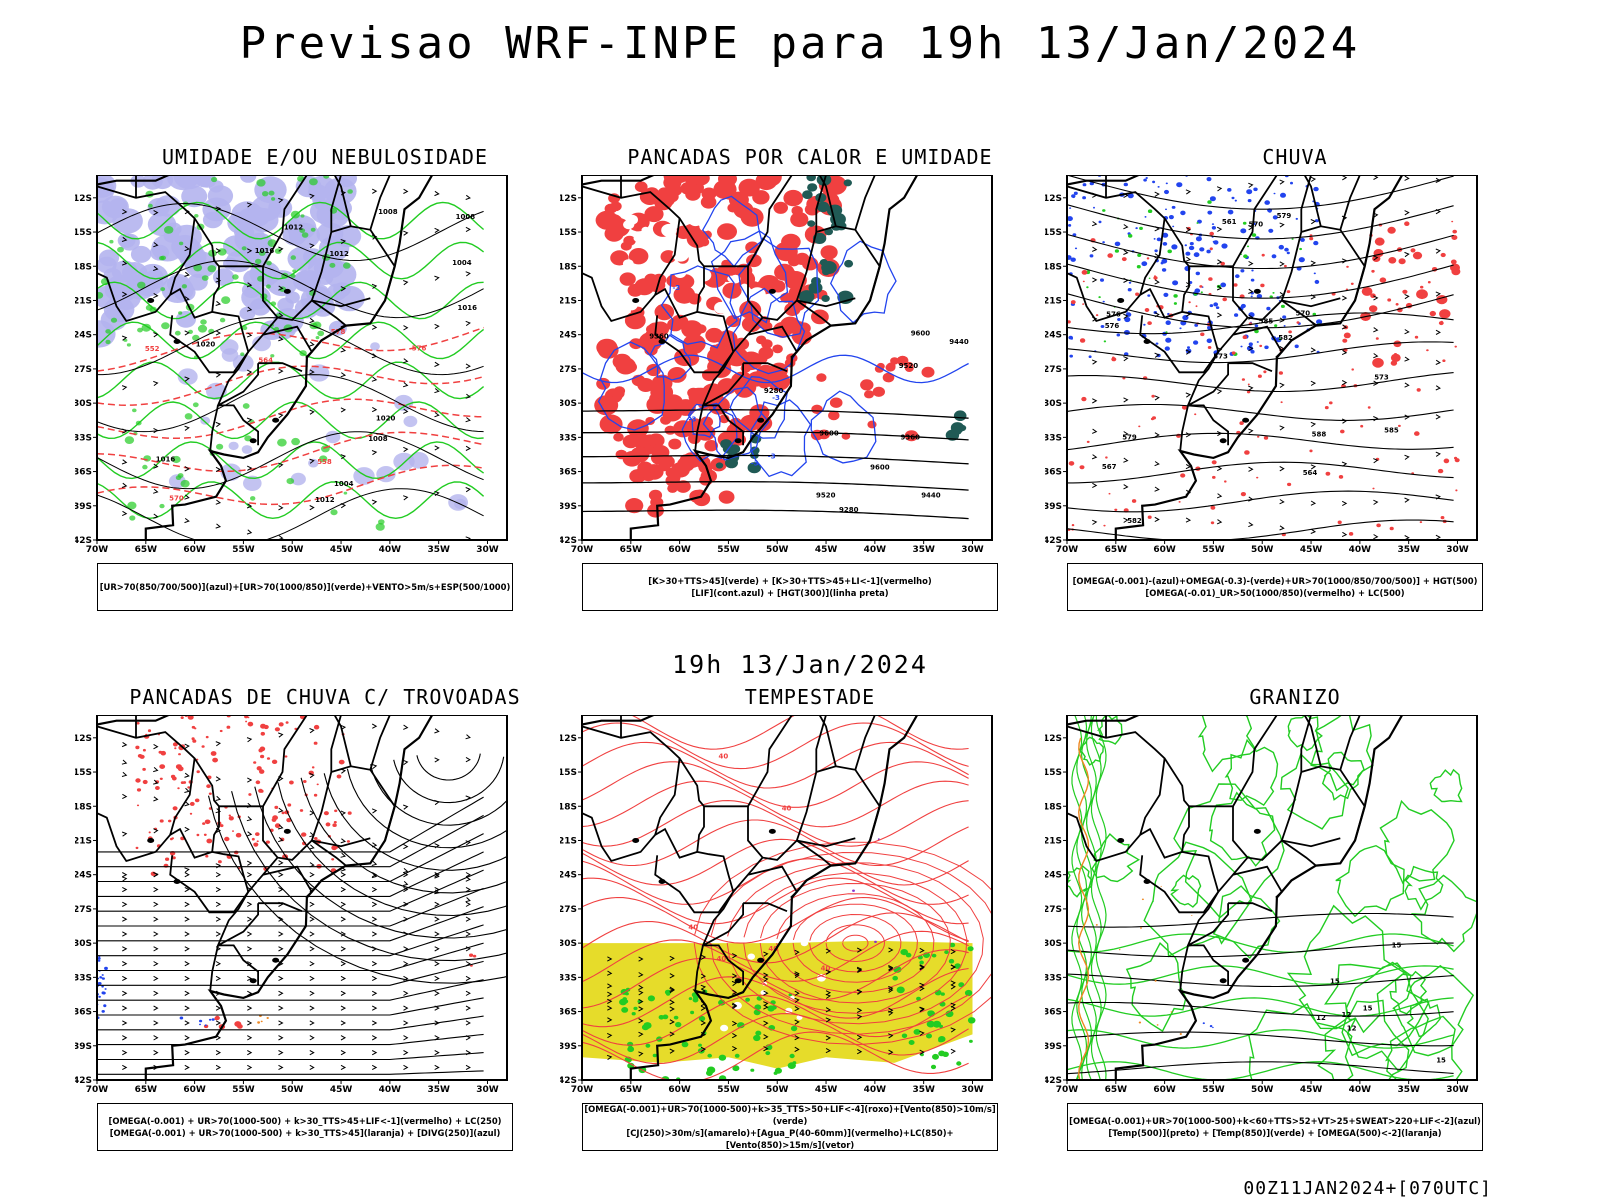  What do you see at coordinates (693, 420) in the screenshot?
I see `contour-label: -3` at bounding box center [693, 420].